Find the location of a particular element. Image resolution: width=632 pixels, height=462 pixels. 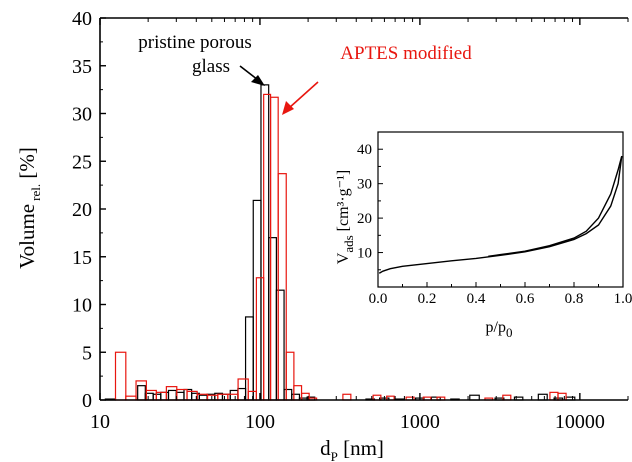

y-tick-label: 30 is located at coordinates (82, 115).